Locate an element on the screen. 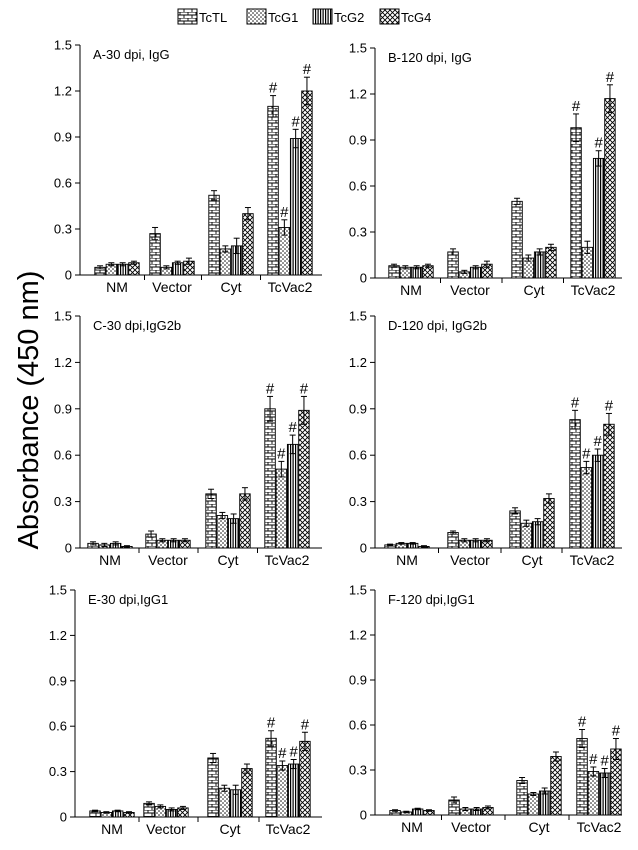  legend-item-tcg4: TcG4 is located at coordinates (405, 16).